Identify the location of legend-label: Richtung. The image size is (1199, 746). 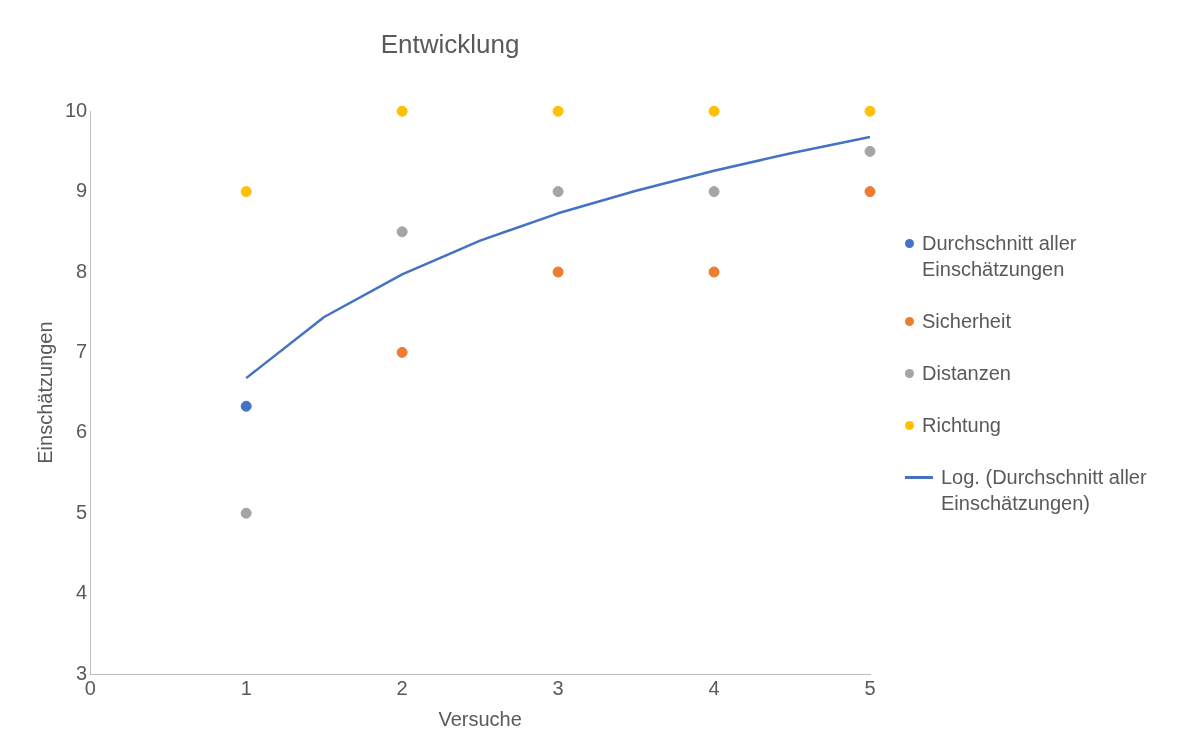
(961, 425).